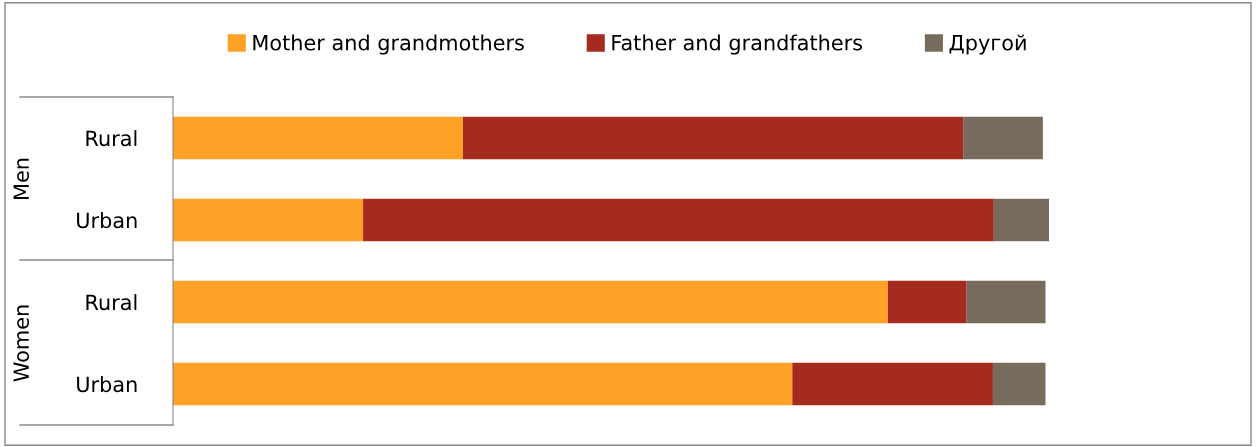  What do you see at coordinates (388, 44) in the screenshot?
I see `legend-label: Mother and grandmothers` at bounding box center [388, 44].